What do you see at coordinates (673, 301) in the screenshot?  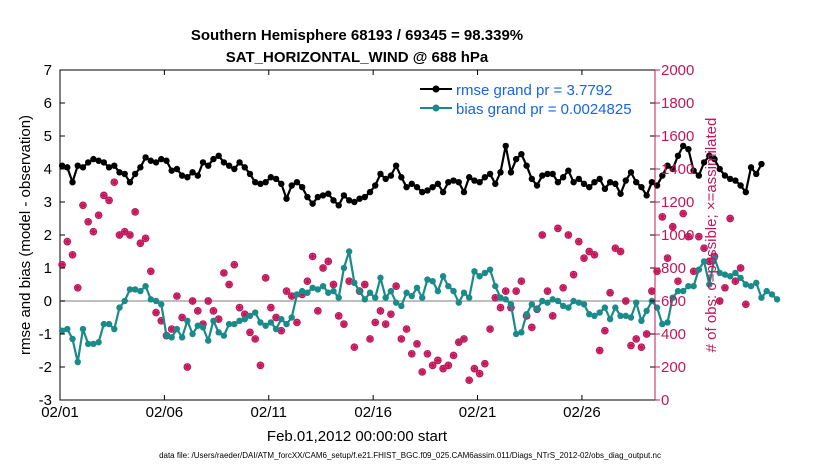 I see `y2-tick-label: 600` at bounding box center [673, 301].